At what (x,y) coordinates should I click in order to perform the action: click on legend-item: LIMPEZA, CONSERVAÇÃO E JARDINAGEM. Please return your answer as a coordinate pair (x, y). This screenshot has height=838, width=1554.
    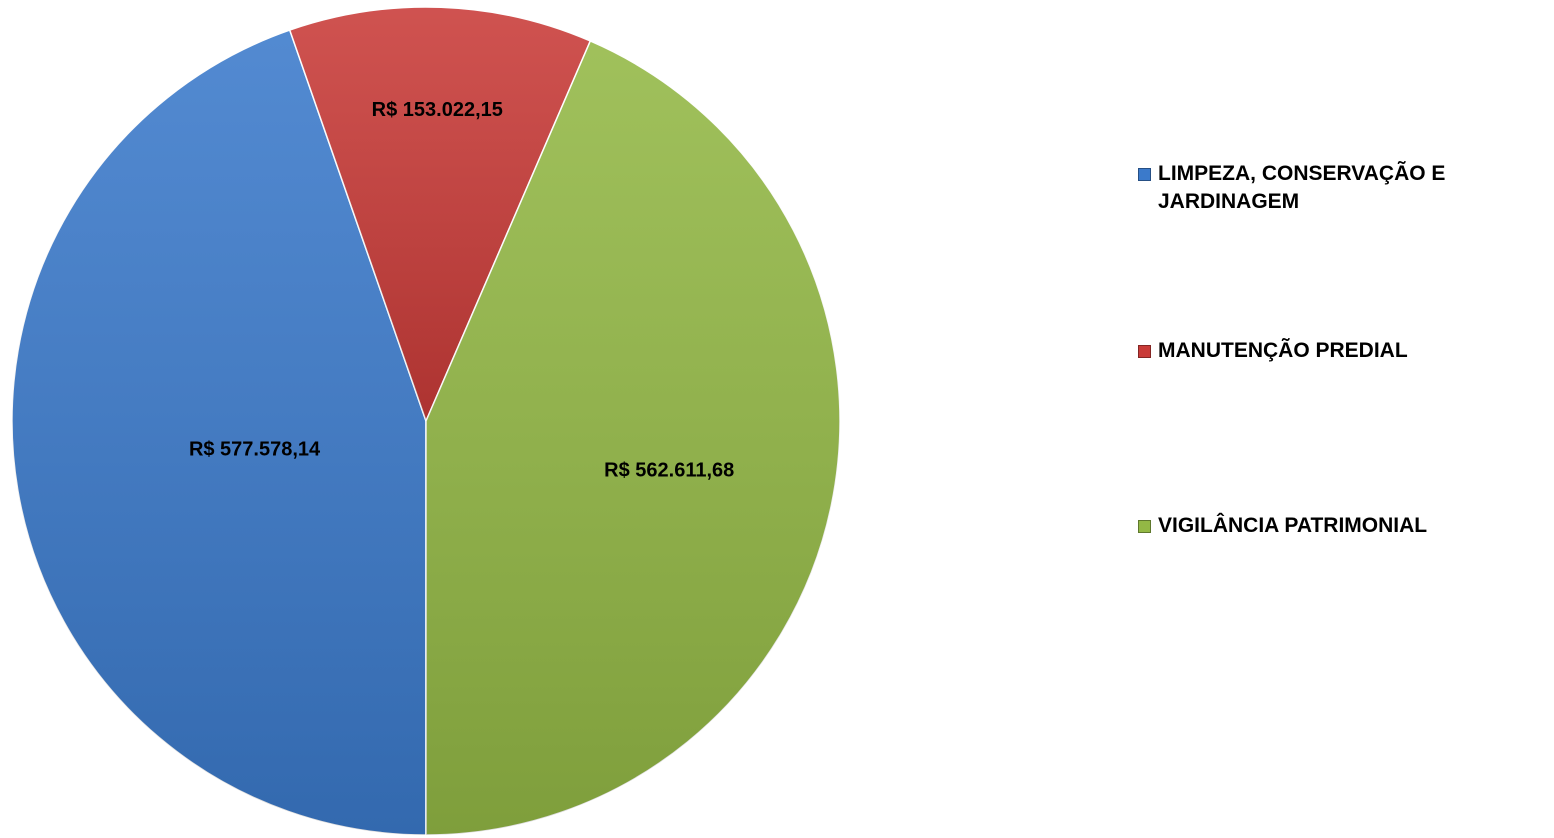
    Looking at the image, I should click on (1341, 188).